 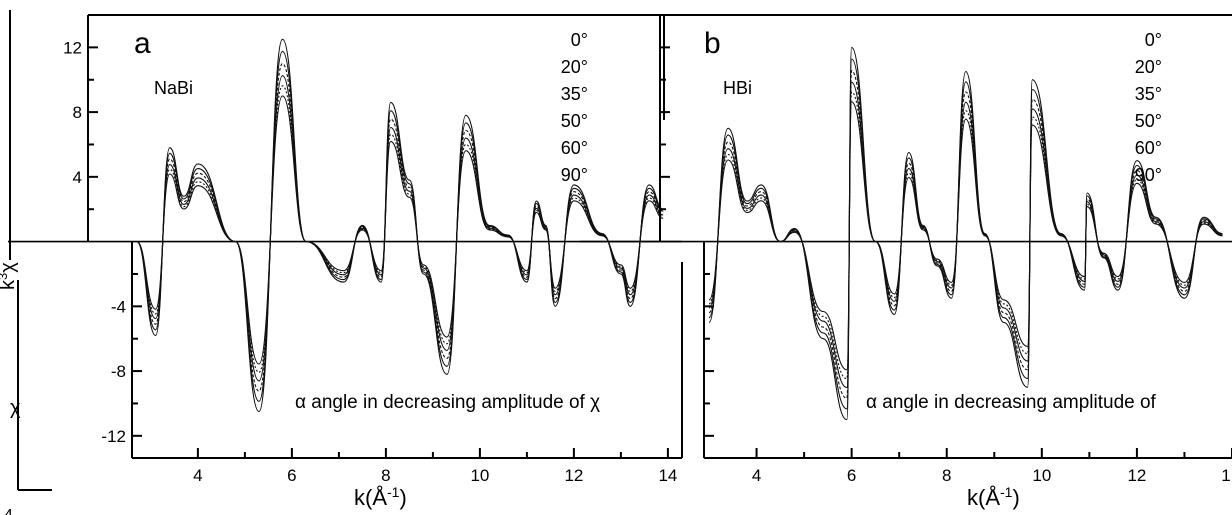 What do you see at coordinates (574, 94) in the screenshot?
I see `panel-a-legend-entry: 35°` at bounding box center [574, 94].